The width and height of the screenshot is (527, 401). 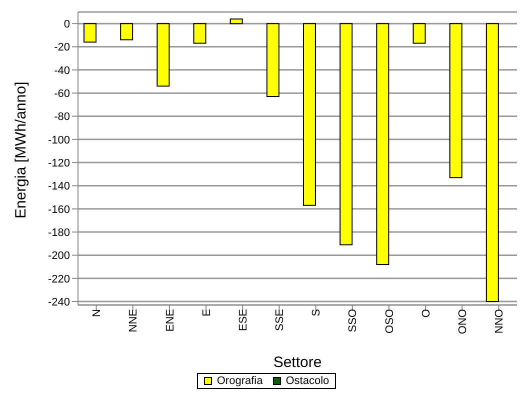 I want to click on x-tick-label: SSE, so click(x=280, y=320).